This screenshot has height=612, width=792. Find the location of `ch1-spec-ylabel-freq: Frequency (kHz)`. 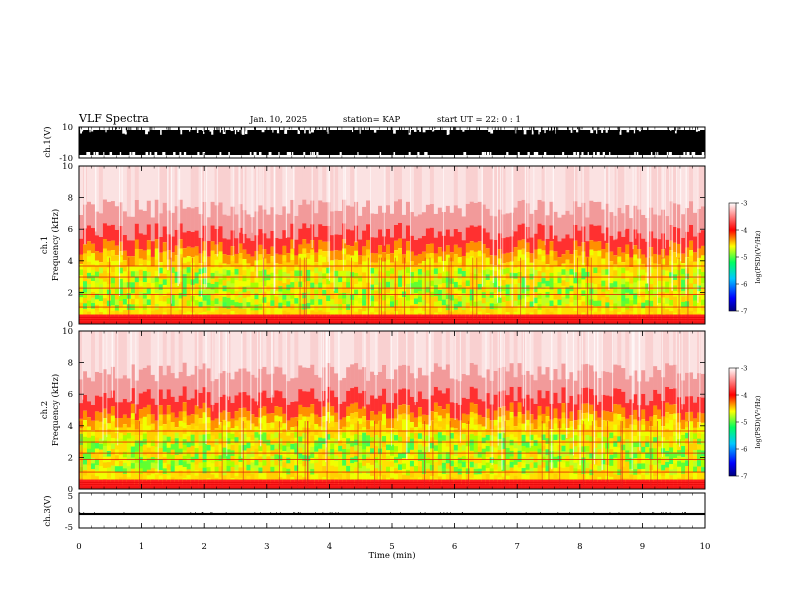

ch1-spec-ylabel-freq: Frequency (kHz) is located at coordinates (55, 245).